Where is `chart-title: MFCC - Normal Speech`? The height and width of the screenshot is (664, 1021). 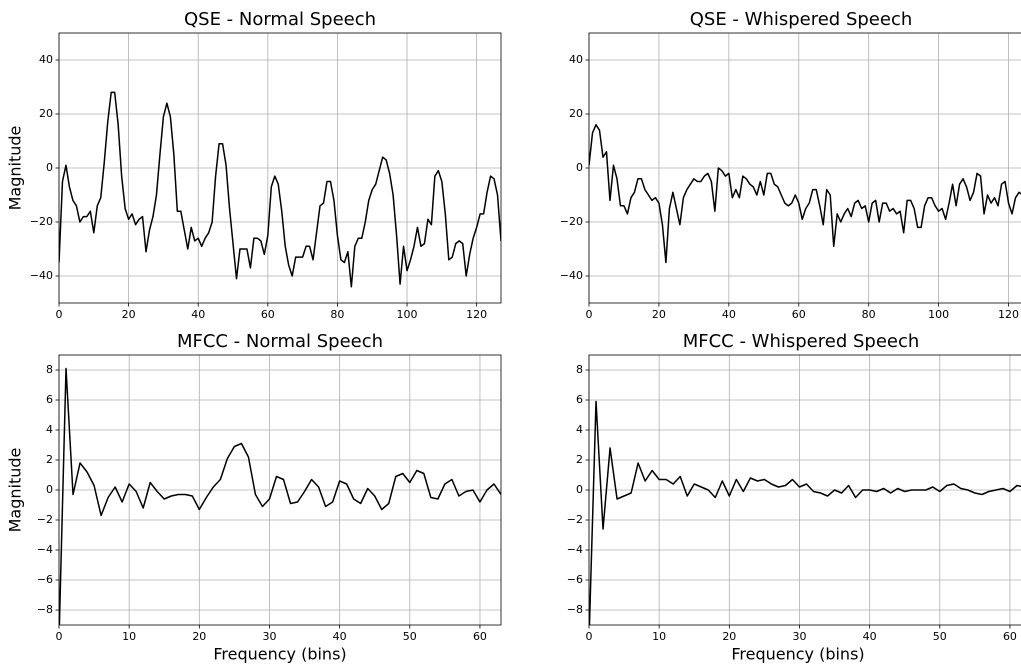 chart-title: MFCC - Normal Speech is located at coordinates (280, 341).